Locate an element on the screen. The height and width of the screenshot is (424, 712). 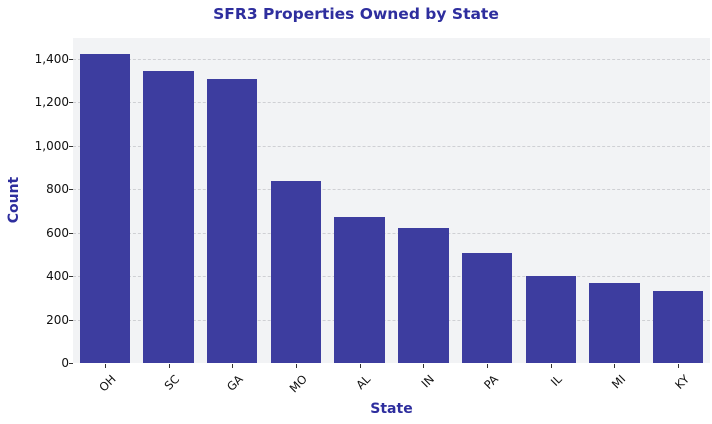
x-tick-label: KY is located at coordinates (682, 382).